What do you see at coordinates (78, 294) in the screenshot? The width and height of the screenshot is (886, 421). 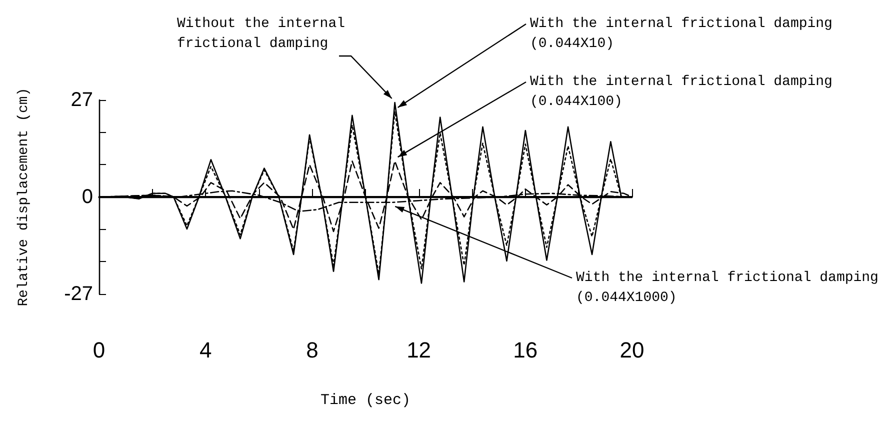 I see `y-tick-label: -27` at bounding box center [78, 294].